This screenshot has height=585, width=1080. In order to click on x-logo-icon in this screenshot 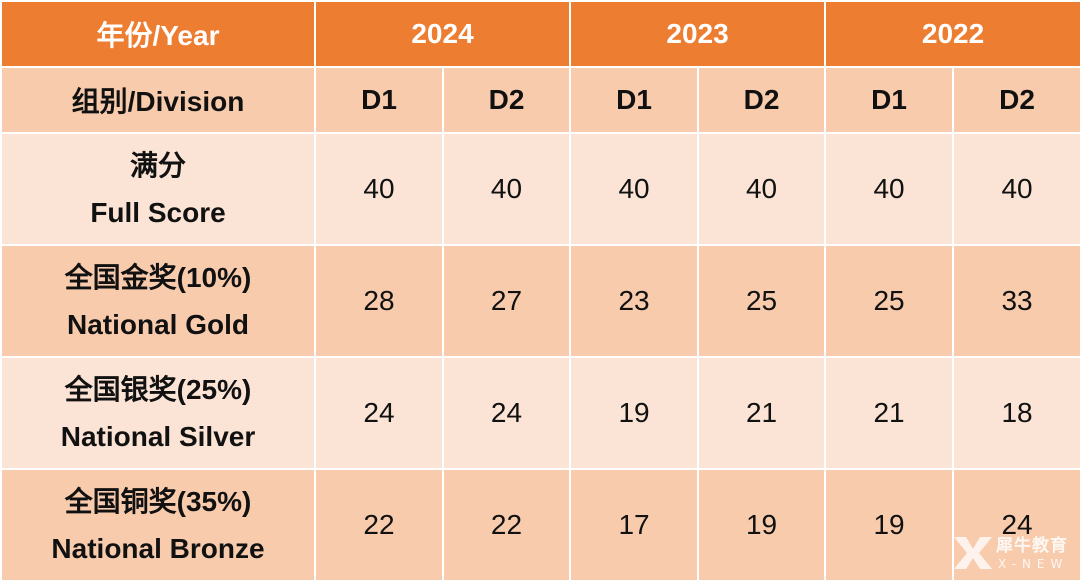, I will do `click(973, 553)`.